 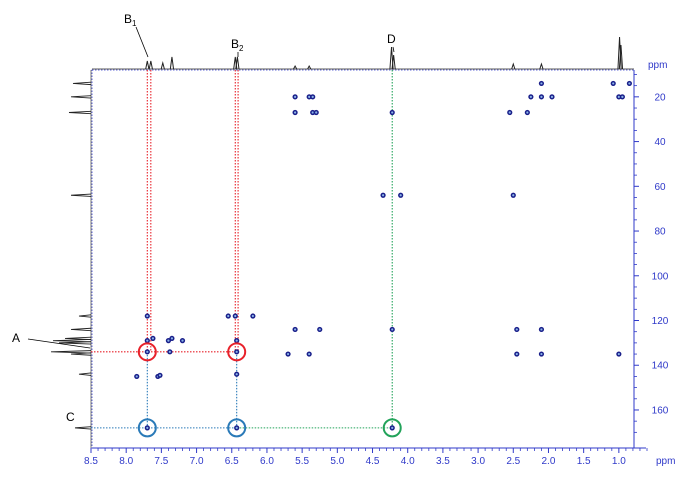 I want to click on x-tick-label: 8.5, so click(x=91, y=461).